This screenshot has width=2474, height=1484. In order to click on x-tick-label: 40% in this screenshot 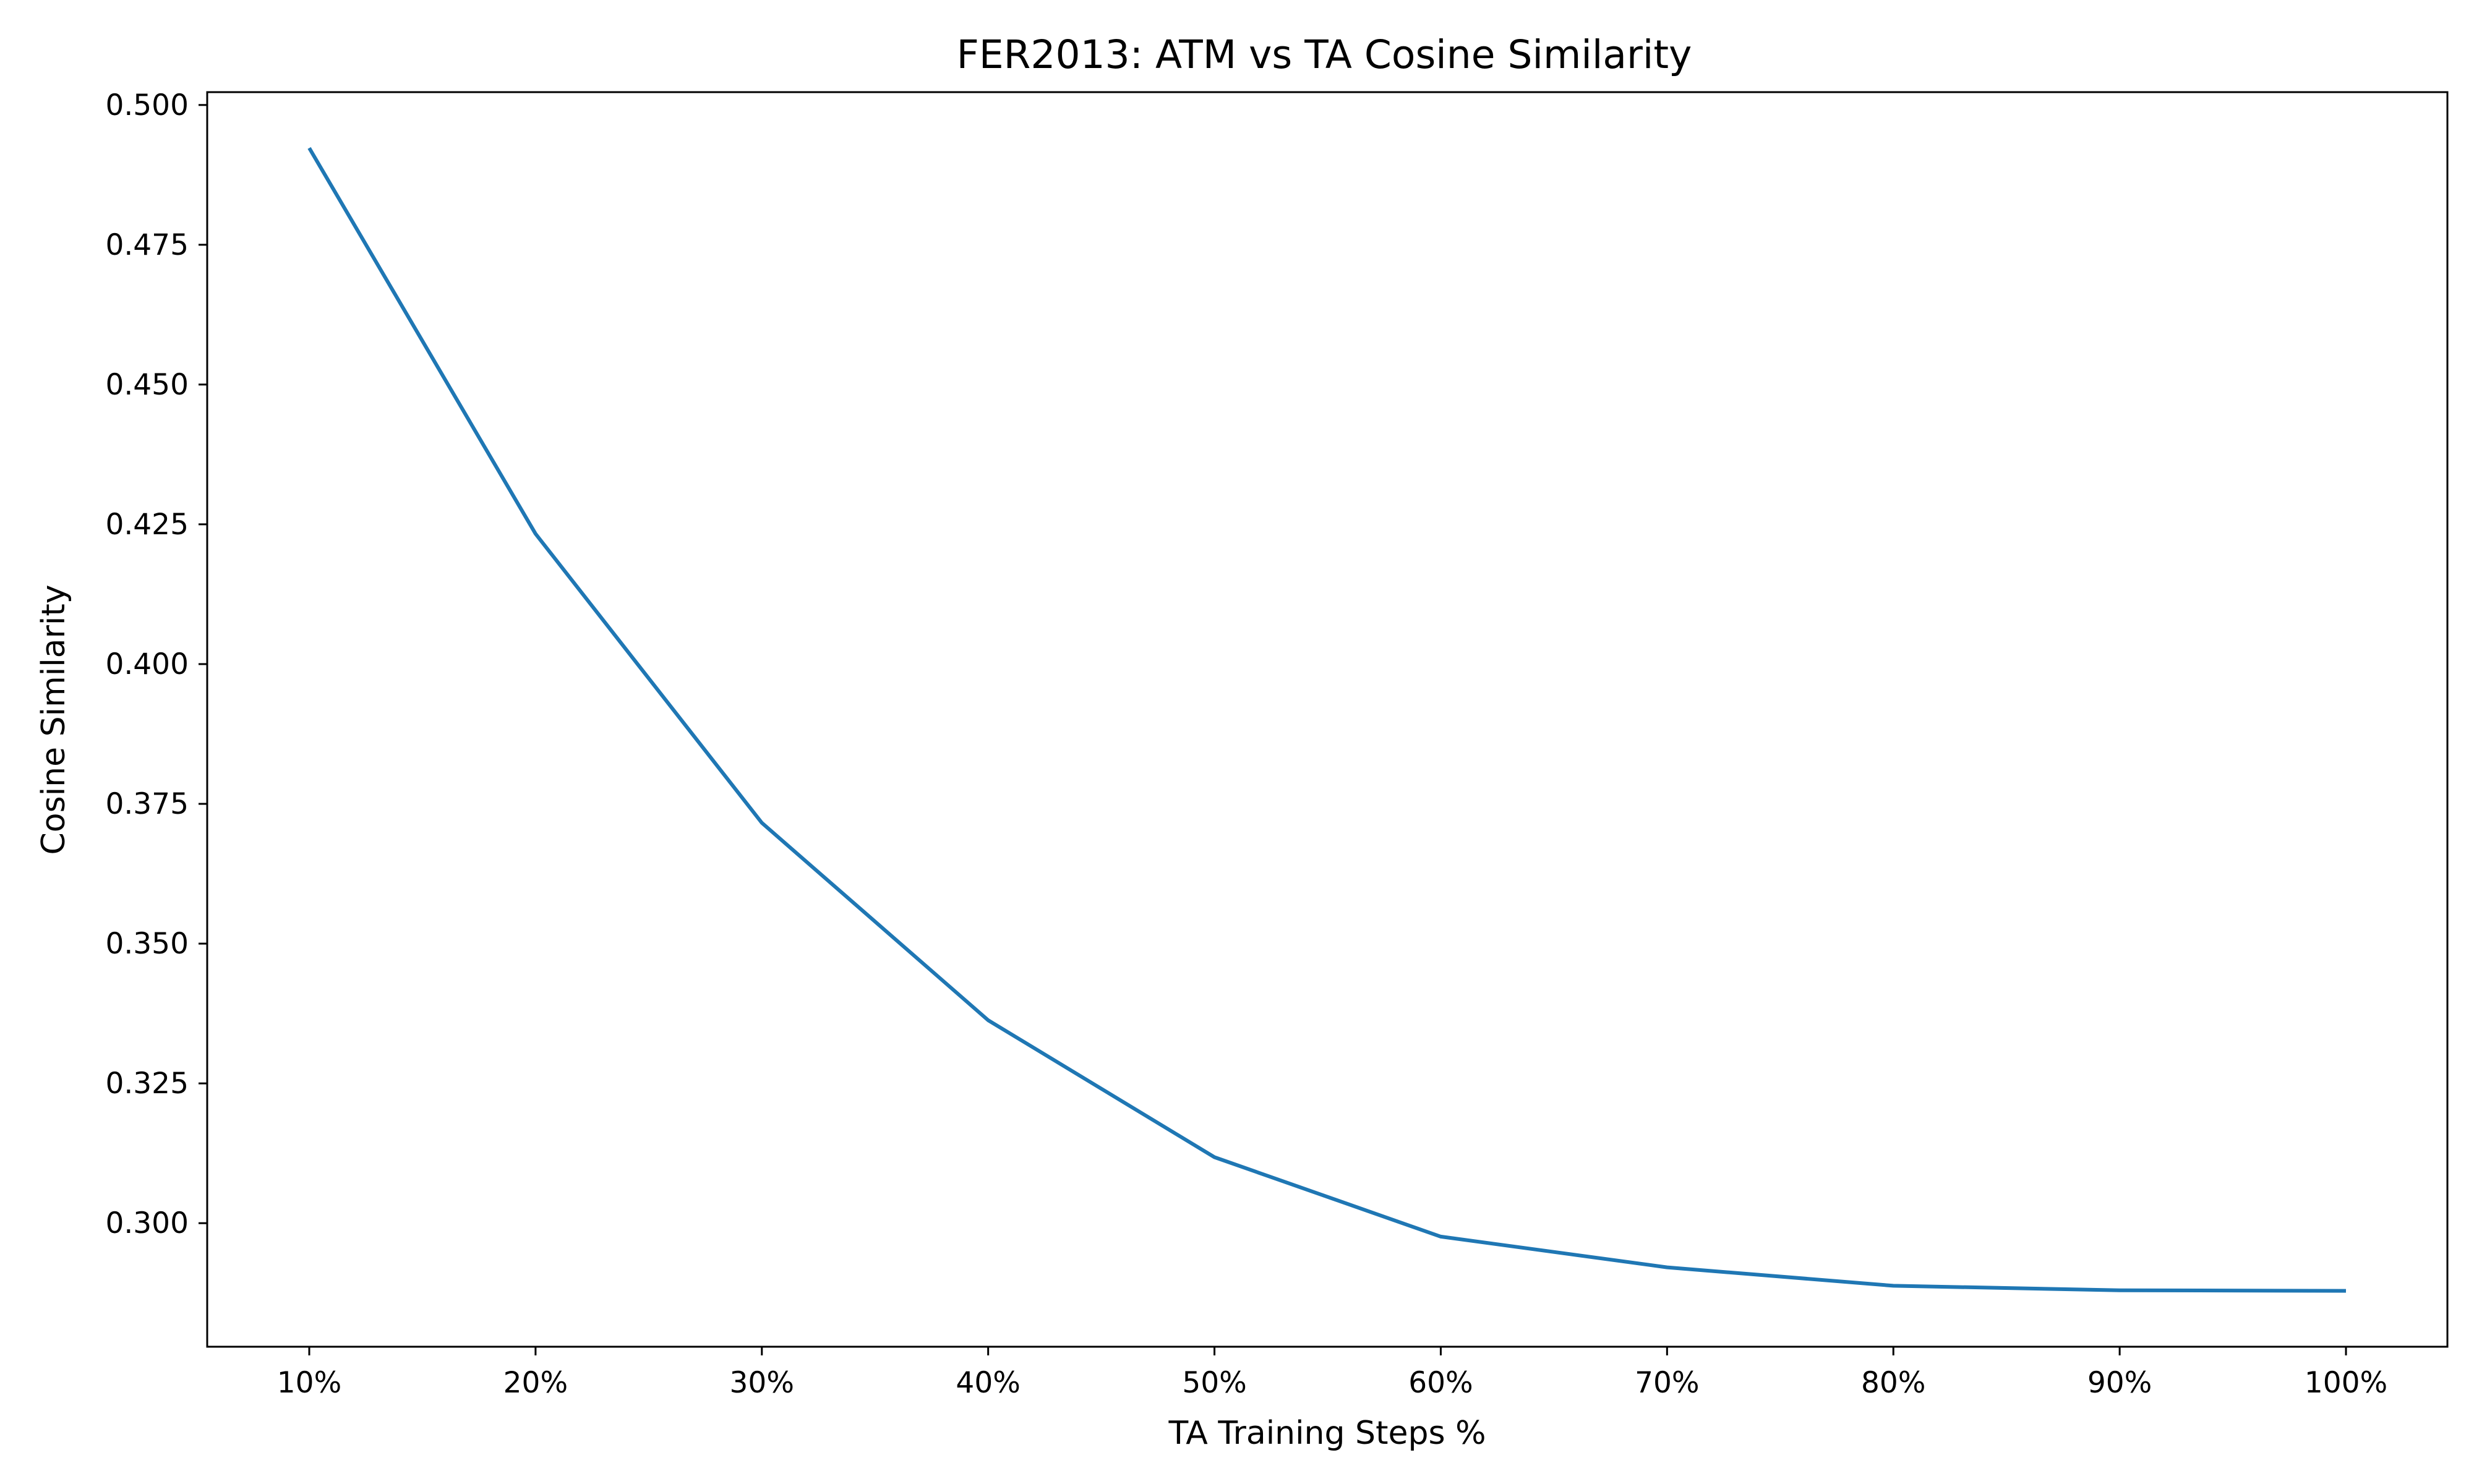, I will do `click(988, 1383)`.